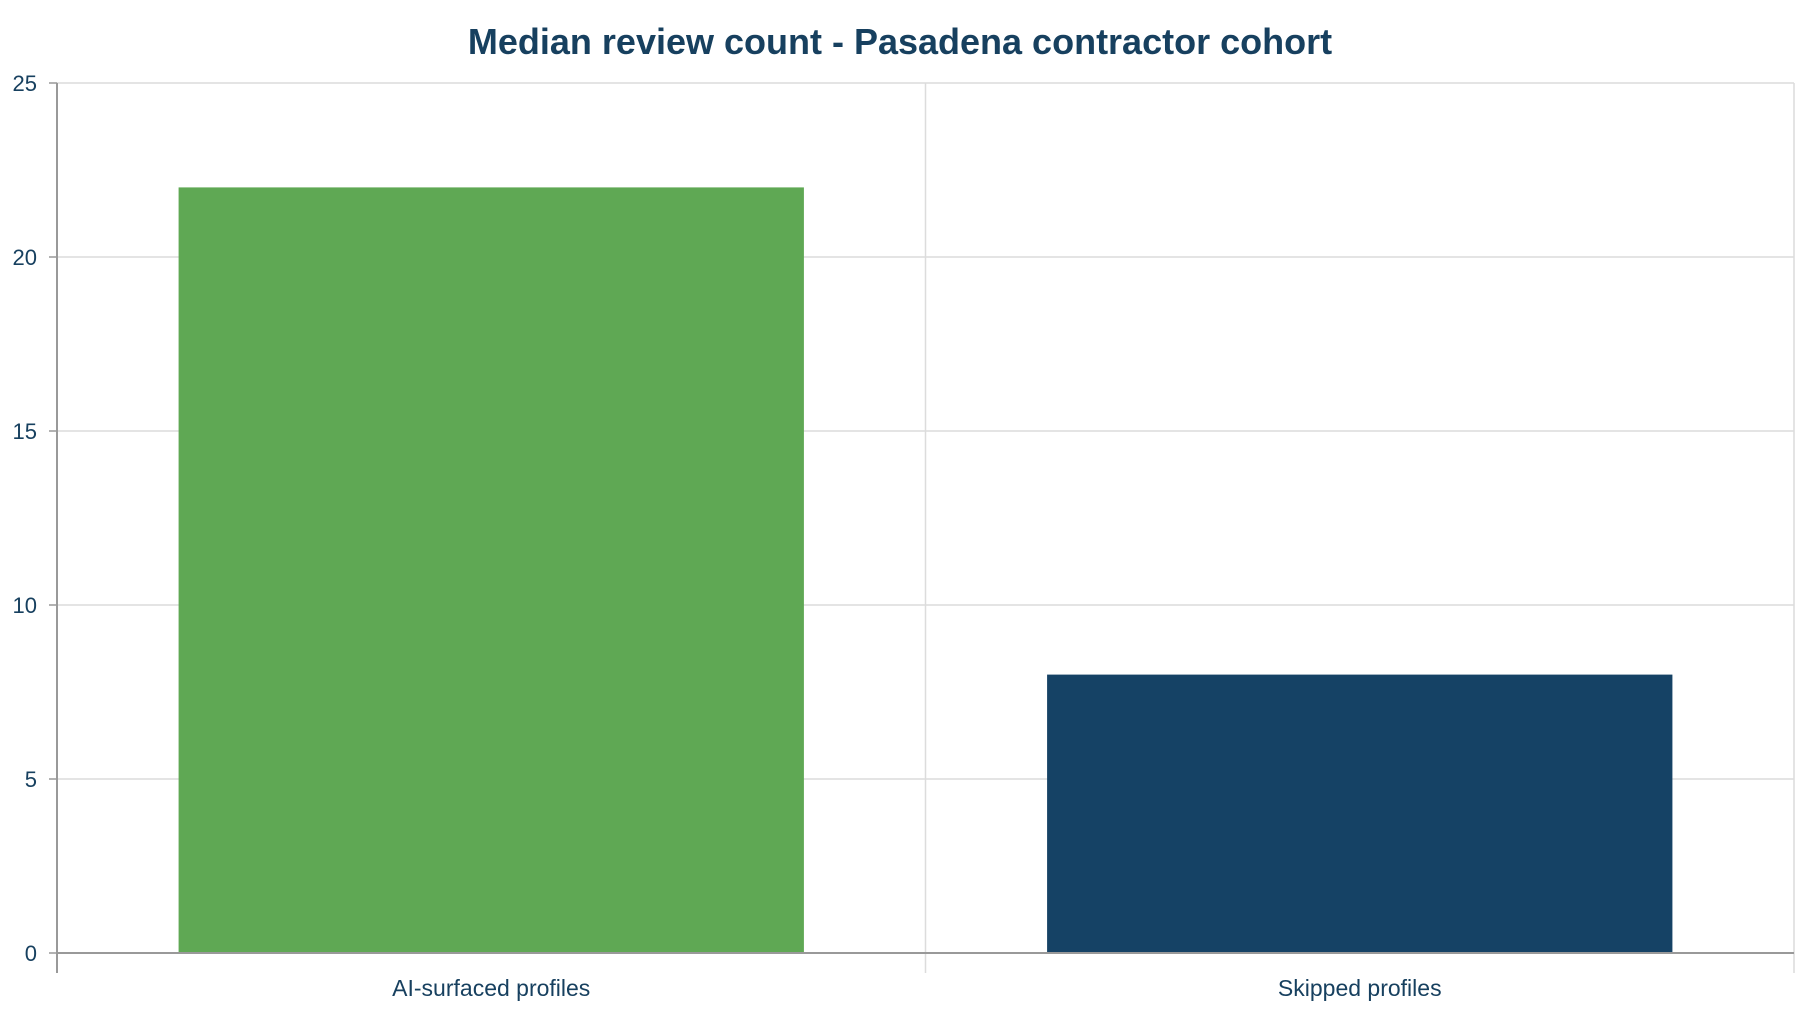 The height and width of the screenshot is (1012, 1800). Describe the element at coordinates (25, 431) in the screenshot. I see `y-tick-label: 15` at that location.